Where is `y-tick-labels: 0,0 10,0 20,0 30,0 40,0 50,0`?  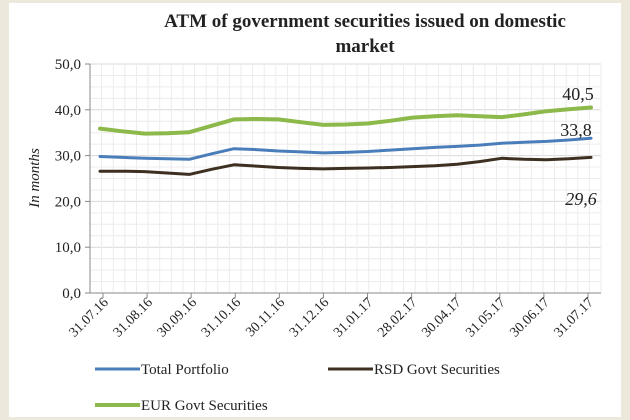 y-tick-labels: 0,0 10,0 20,0 30,0 40,0 50,0 is located at coordinates (72, 179).